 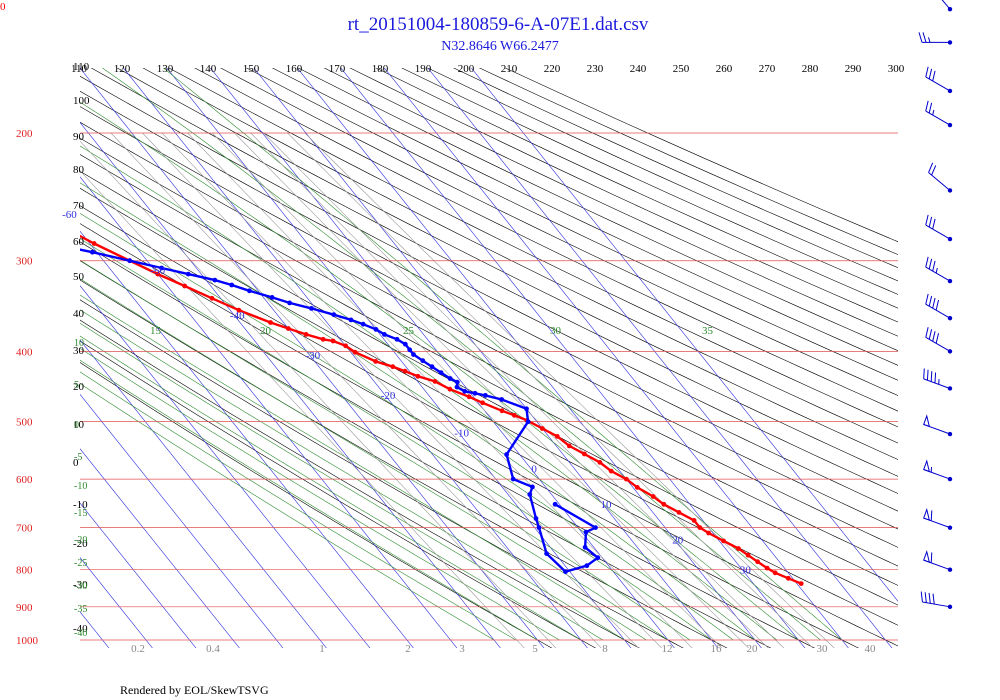 What do you see at coordinates (79, 351) in the screenshot?
I see `theta-label: 30` at bounding box center [79, 351].